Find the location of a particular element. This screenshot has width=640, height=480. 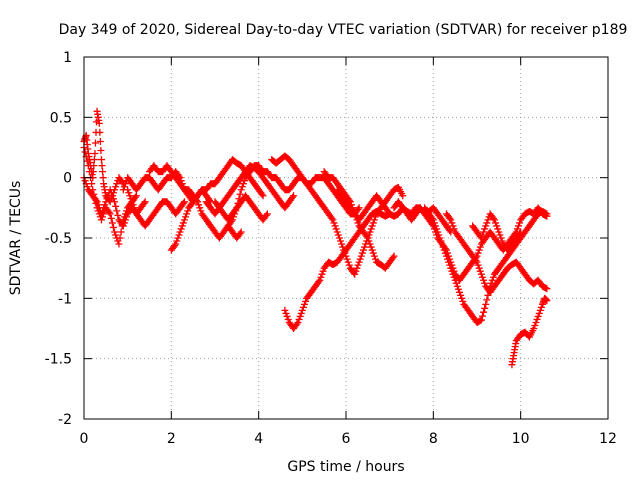

y-axis-label: SDTVAR / TECUs is located at coordinates (16, 238).